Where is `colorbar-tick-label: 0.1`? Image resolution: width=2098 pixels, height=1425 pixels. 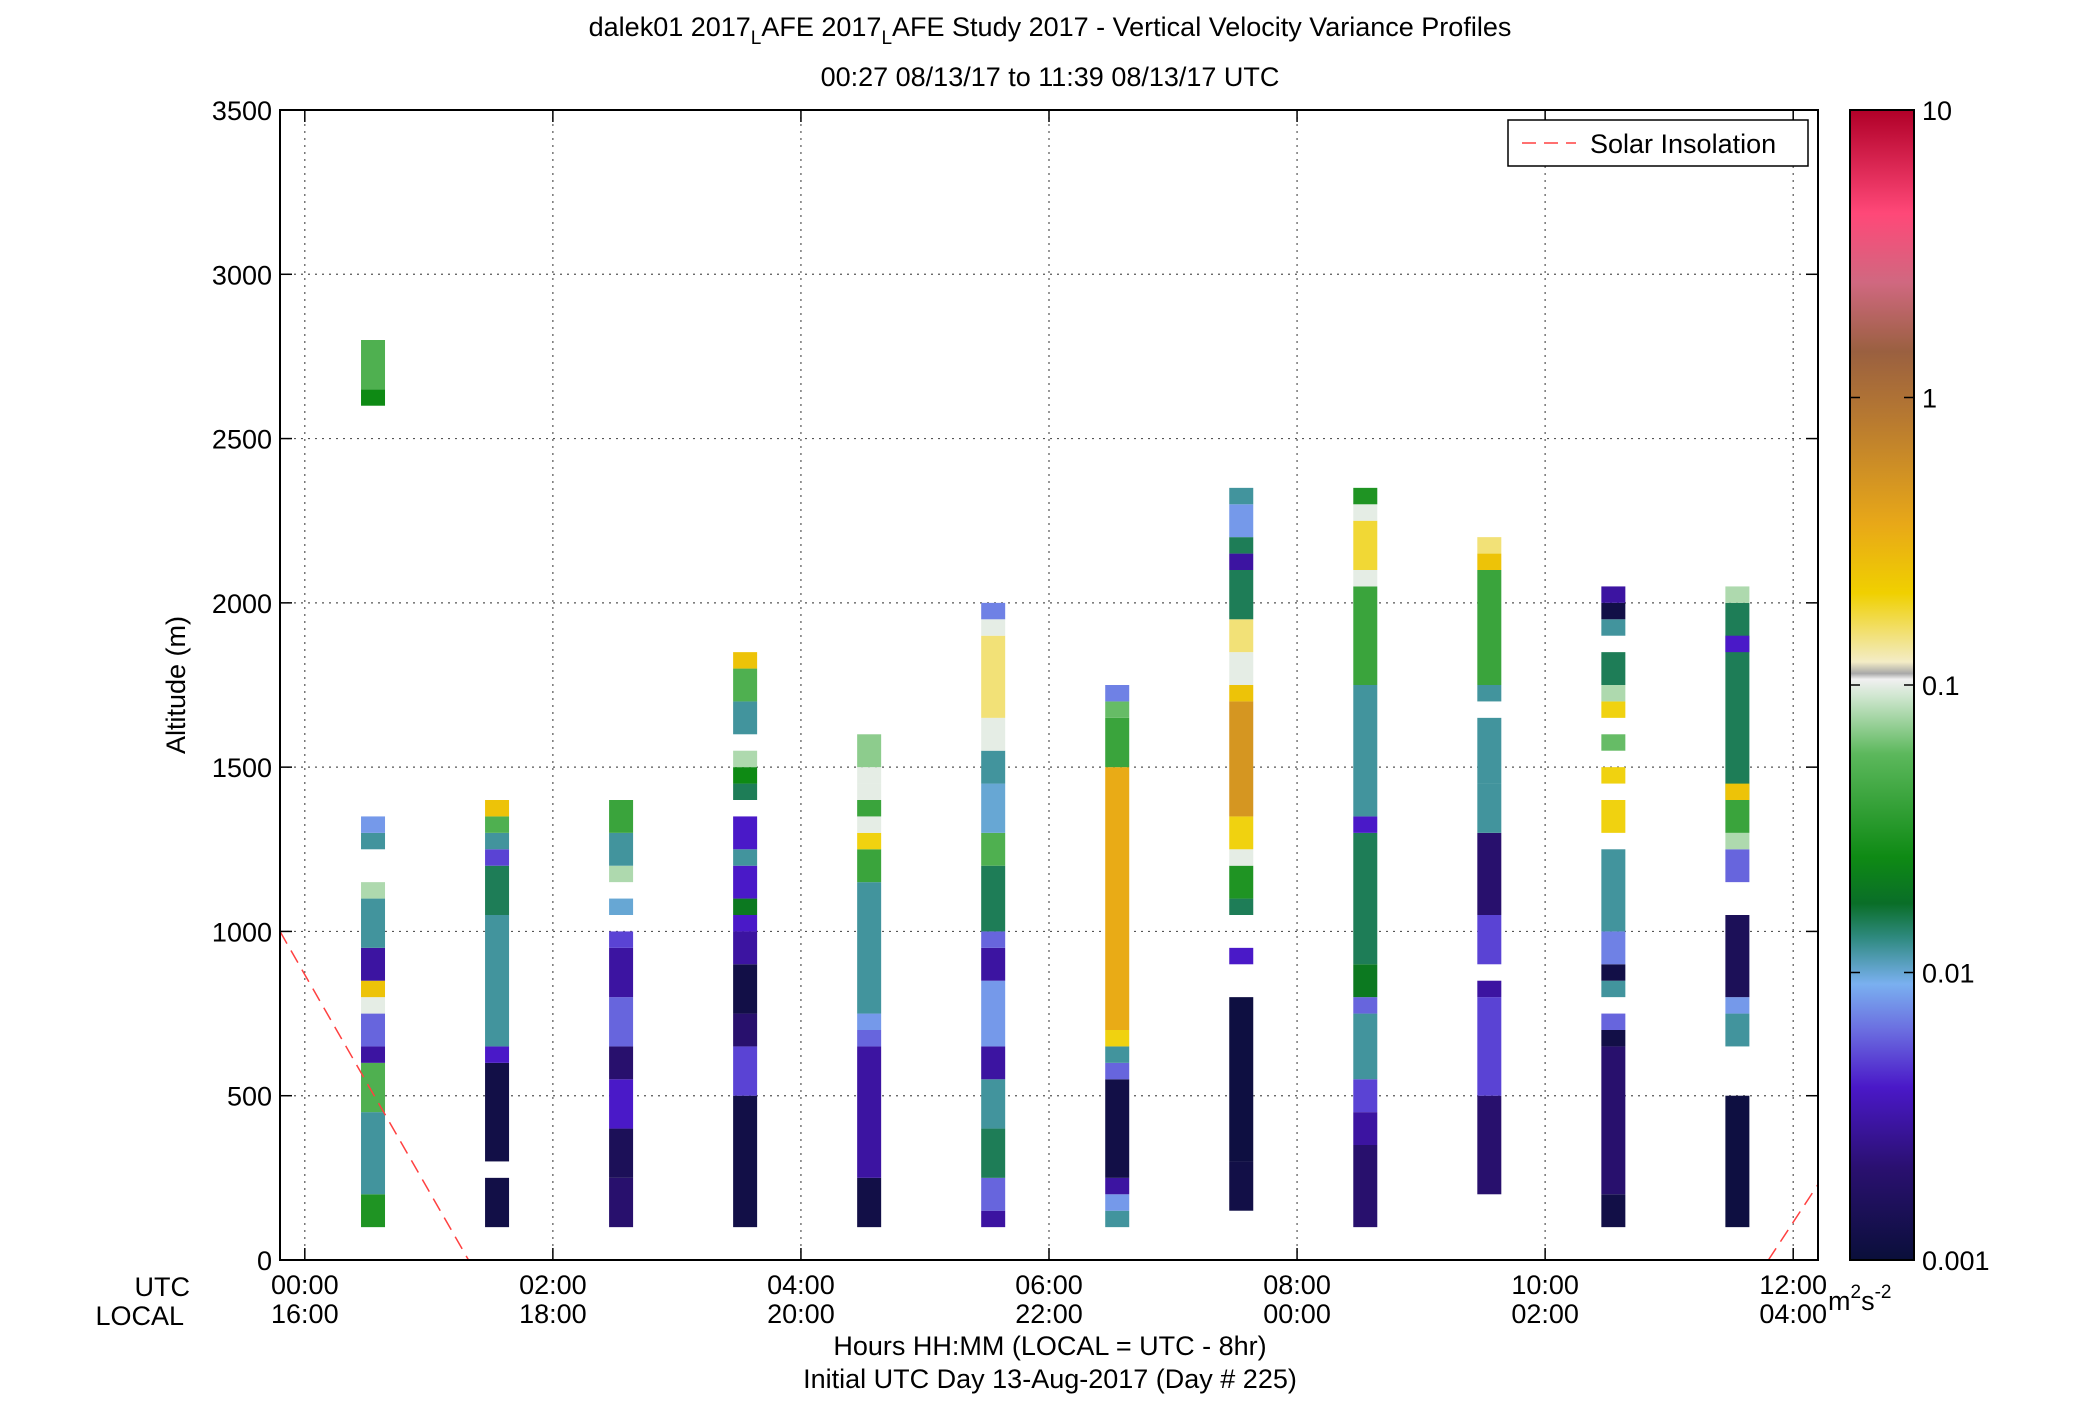 colorbar-tick-label: 0.1 is located at coordinates (1941, 686).